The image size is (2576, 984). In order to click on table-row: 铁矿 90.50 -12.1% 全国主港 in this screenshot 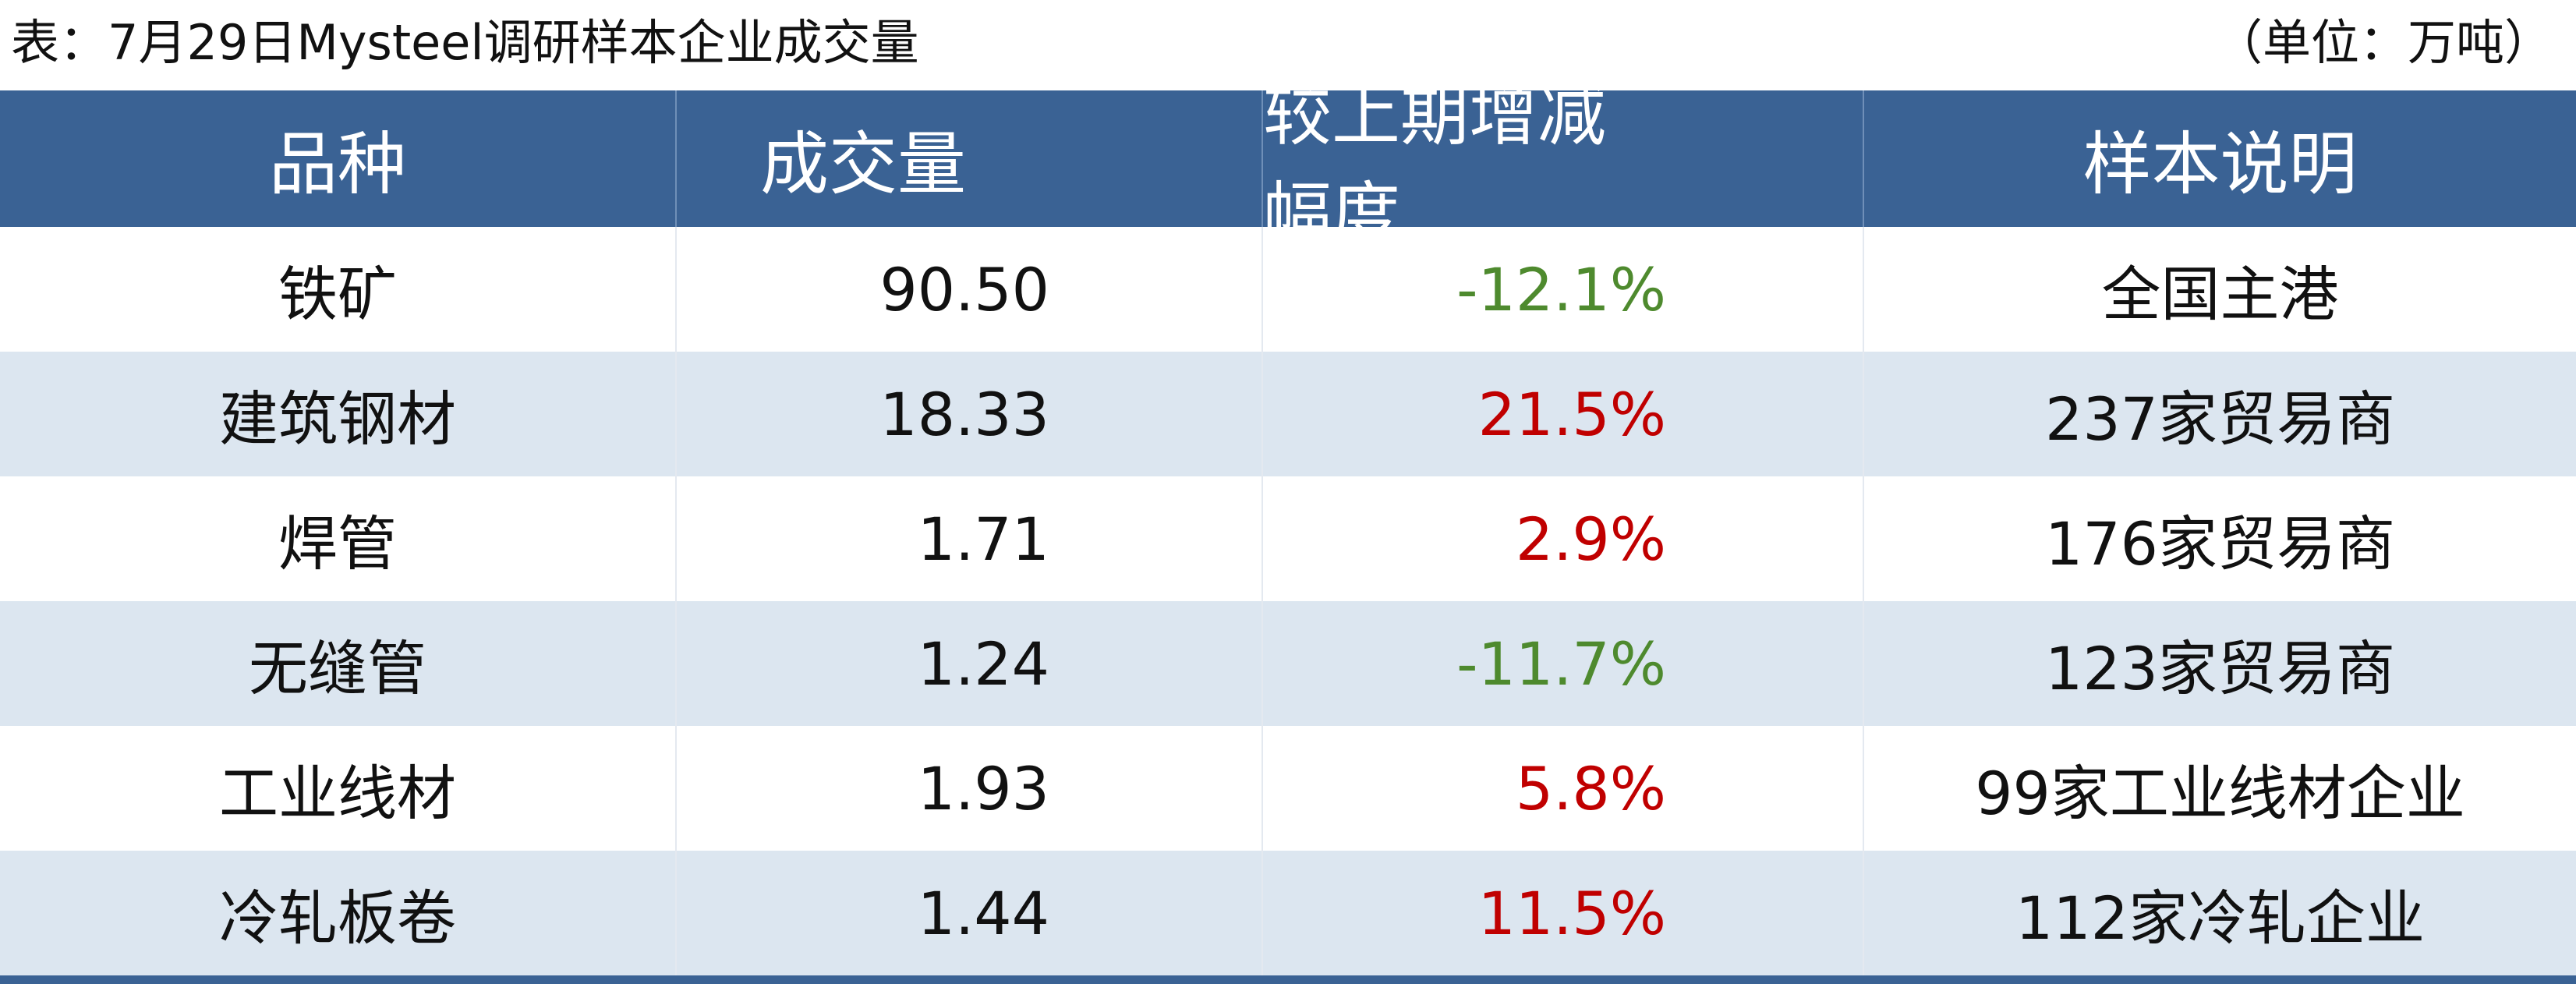, I will do `click(1288, 289)`.